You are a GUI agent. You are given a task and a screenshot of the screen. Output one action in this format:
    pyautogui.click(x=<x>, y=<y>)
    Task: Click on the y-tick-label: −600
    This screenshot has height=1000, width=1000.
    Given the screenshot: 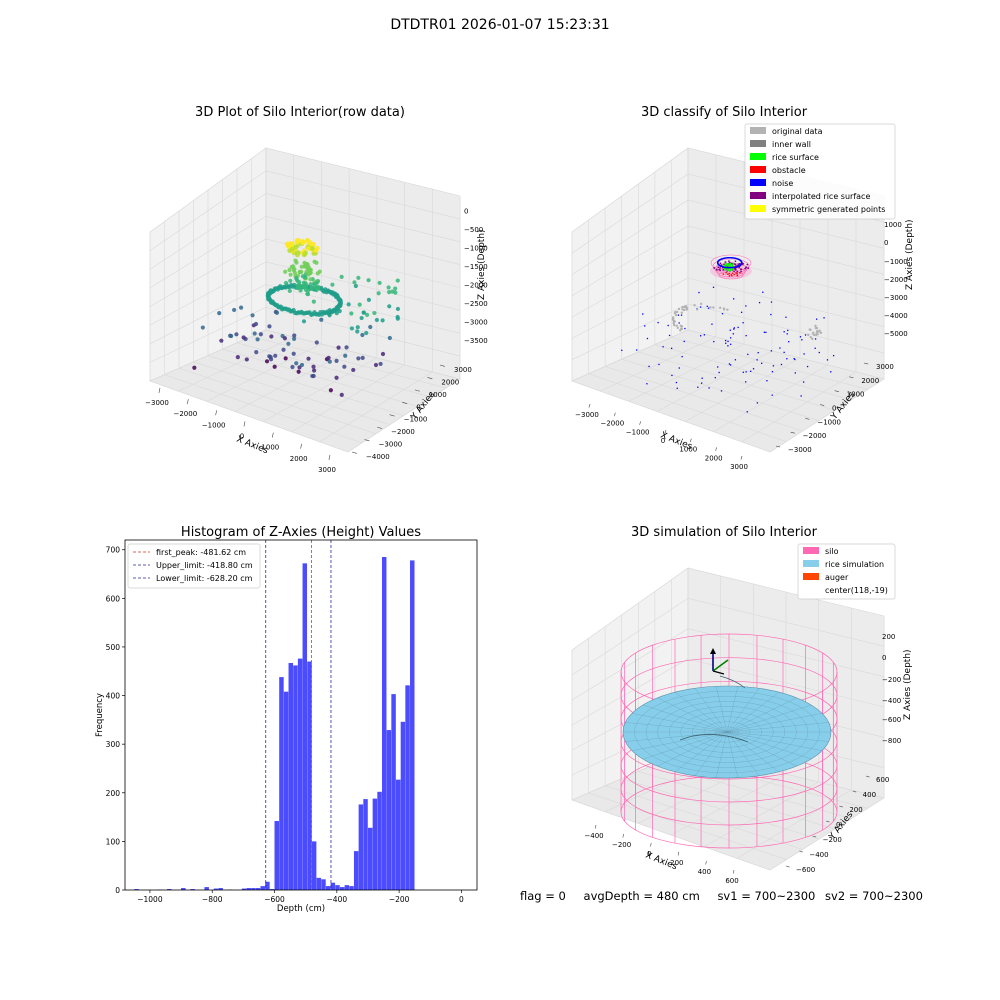 What is the action you would take?
    pyautogui.click(x=805, y=870)
    